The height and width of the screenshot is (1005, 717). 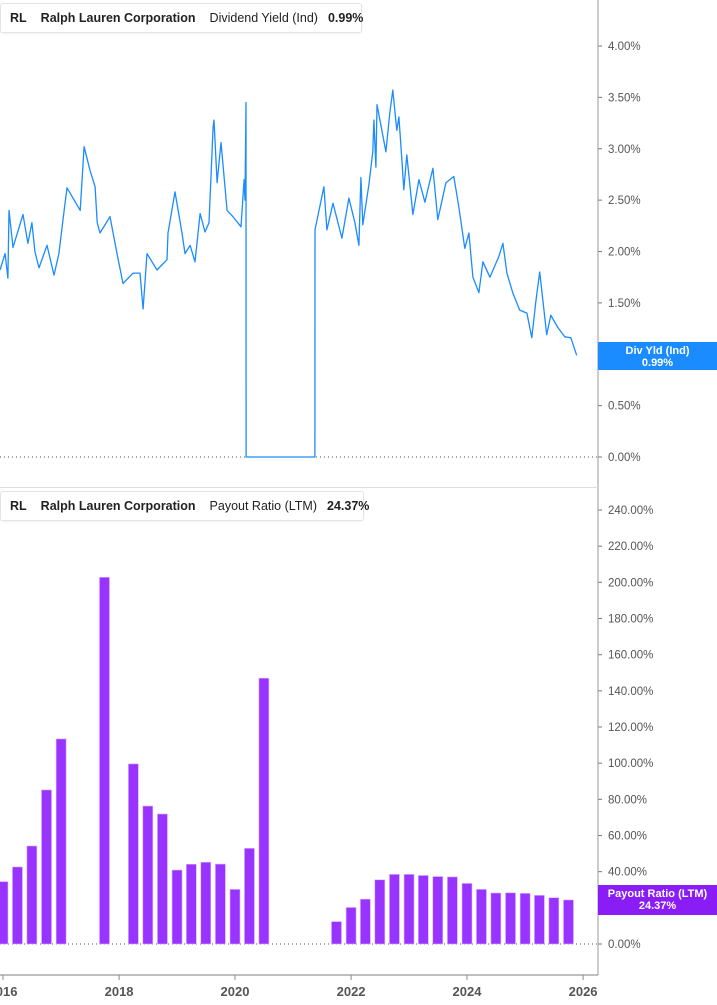 What do you see at coordinates (345, 18) in the screenshot?
I see `legend-value: 0.99%` at bounding box center [345, 18].